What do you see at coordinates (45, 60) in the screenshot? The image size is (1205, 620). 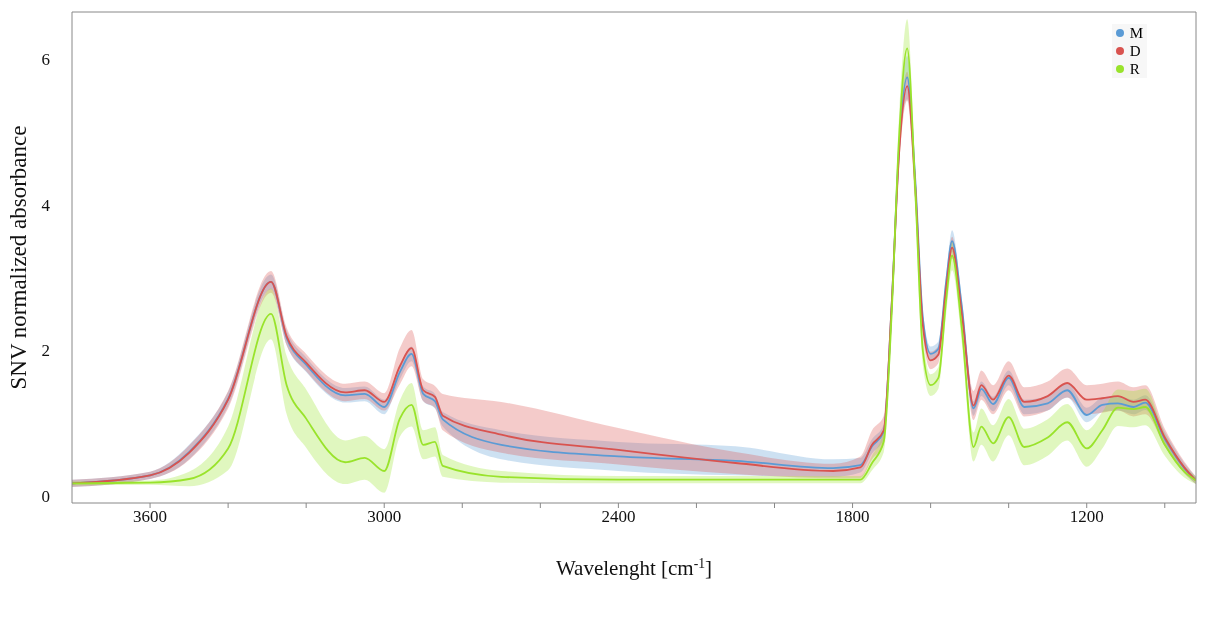 I see `y-tick-label: 6` at bounding box center [45, 60].